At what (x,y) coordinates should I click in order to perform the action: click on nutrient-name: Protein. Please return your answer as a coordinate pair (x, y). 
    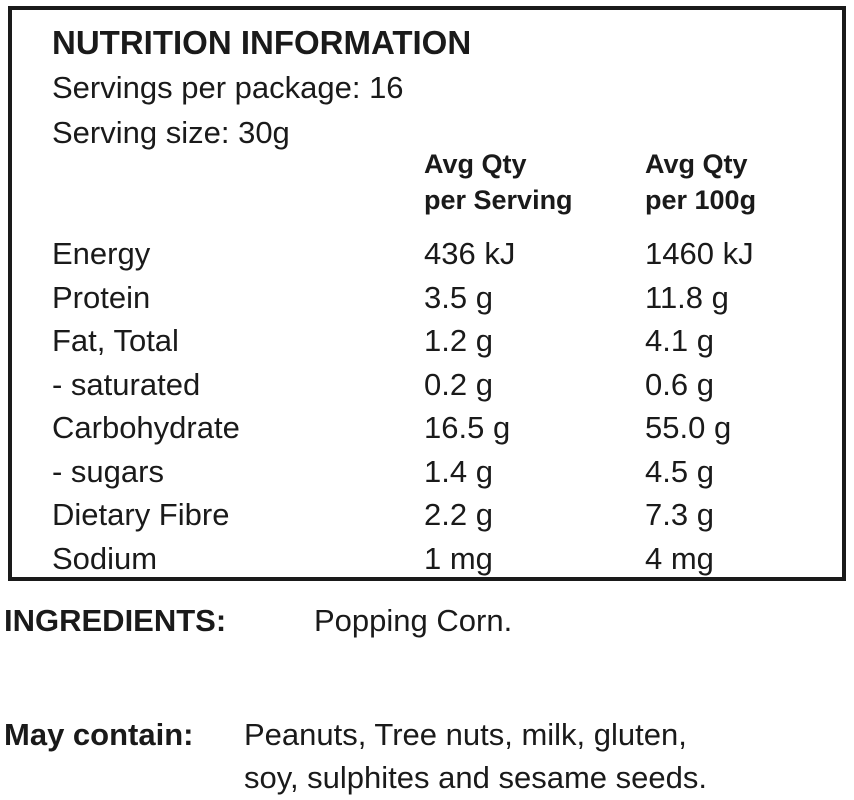
    Looking at the image, I should click on (101, 297).